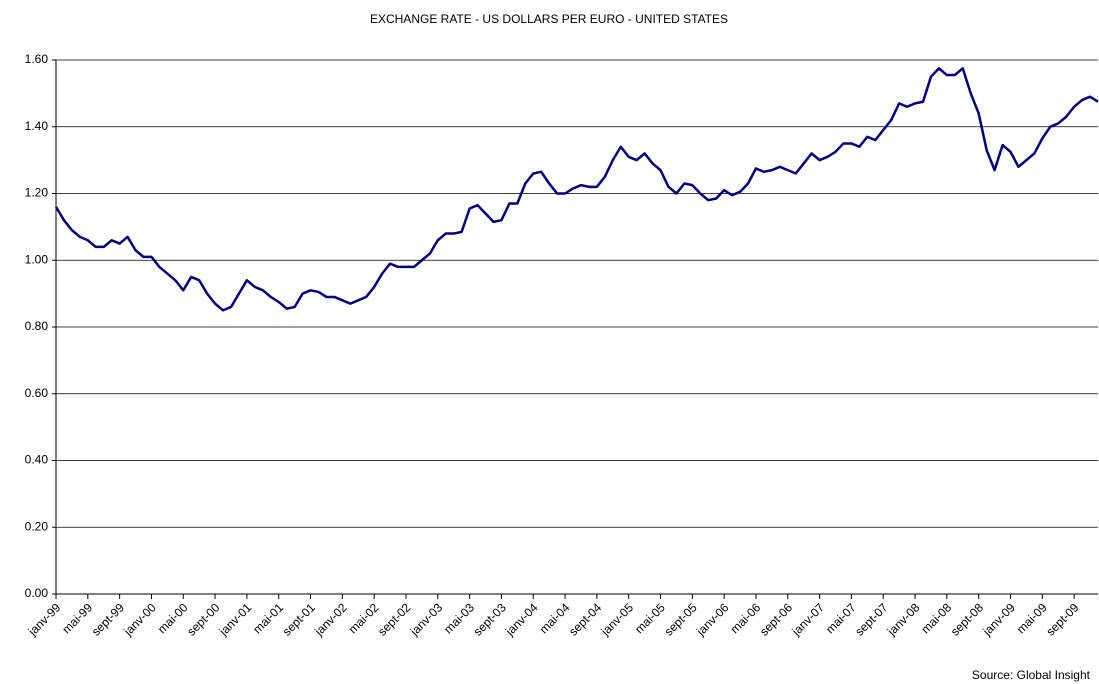 The width and height of the screenshot is (1099, 684). I want to click on x-tick-label: sept-06, so click(776, 619).